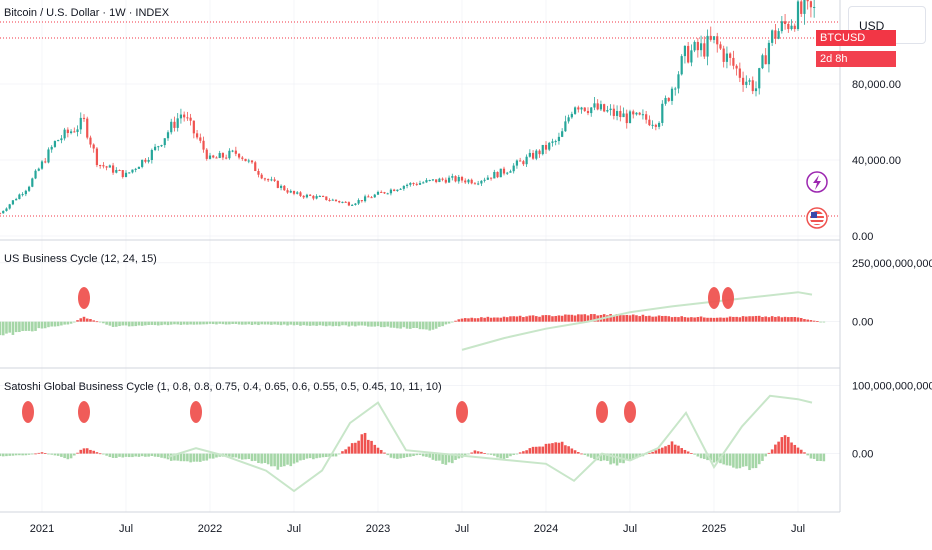 This screenshot has height=550, width=932. Describe the element at coordinates (80, 259) in the screenshot. I see `indicator-title-us: US Business Cycle (12, 24, 15)` at that location.